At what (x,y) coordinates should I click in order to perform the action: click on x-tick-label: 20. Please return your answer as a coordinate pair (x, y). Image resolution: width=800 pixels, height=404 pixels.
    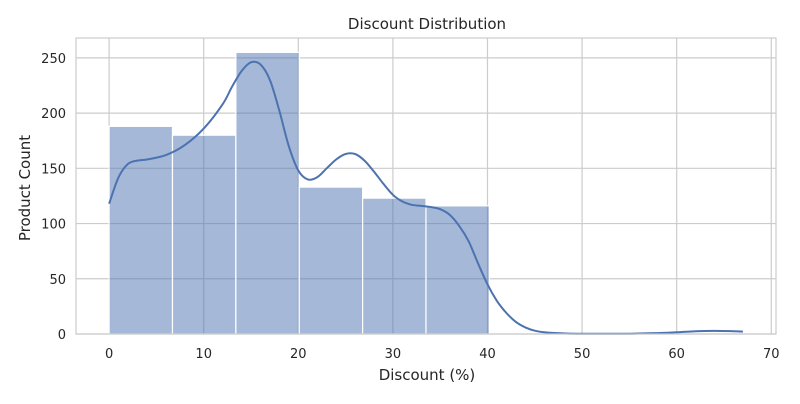
    Looking at the image, I should click on (298, 354).